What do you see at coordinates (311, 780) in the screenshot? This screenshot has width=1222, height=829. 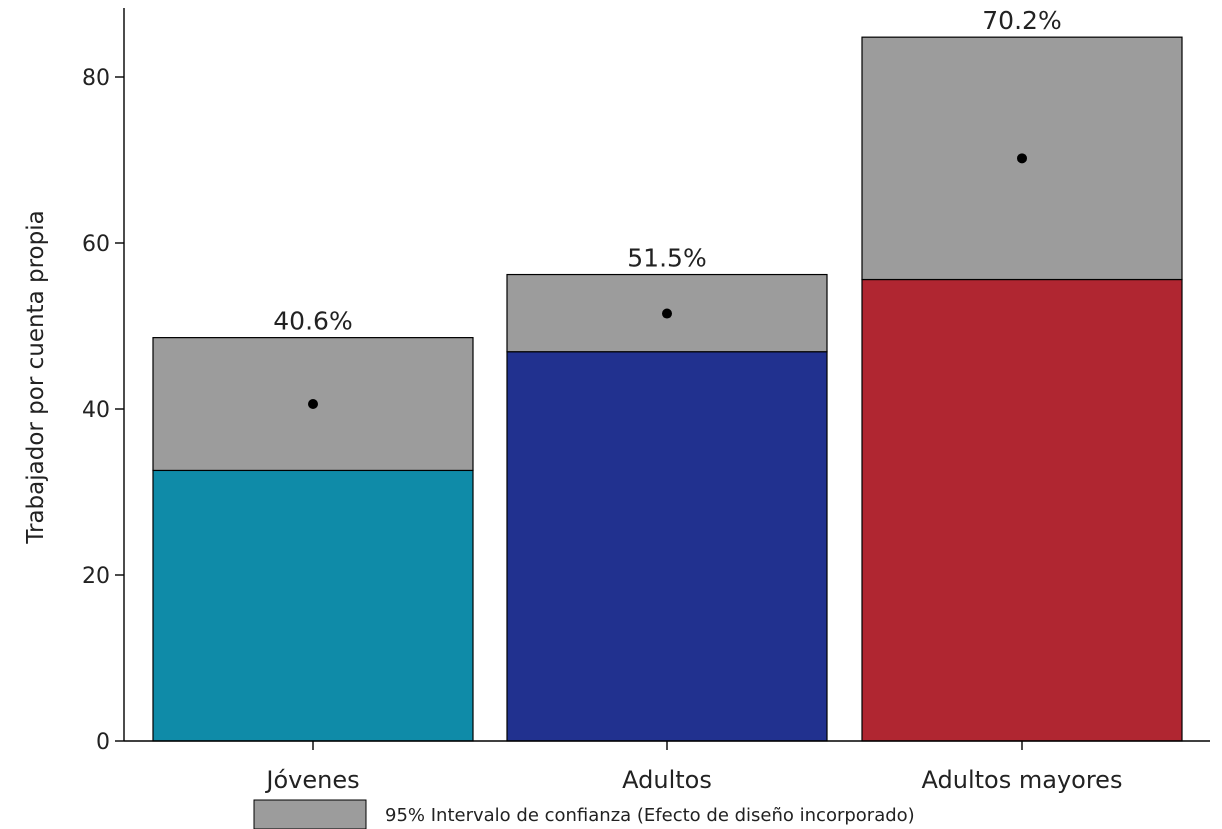 I see `x-tick-label-0: Jóvenes` at bounding box center [311, 780].